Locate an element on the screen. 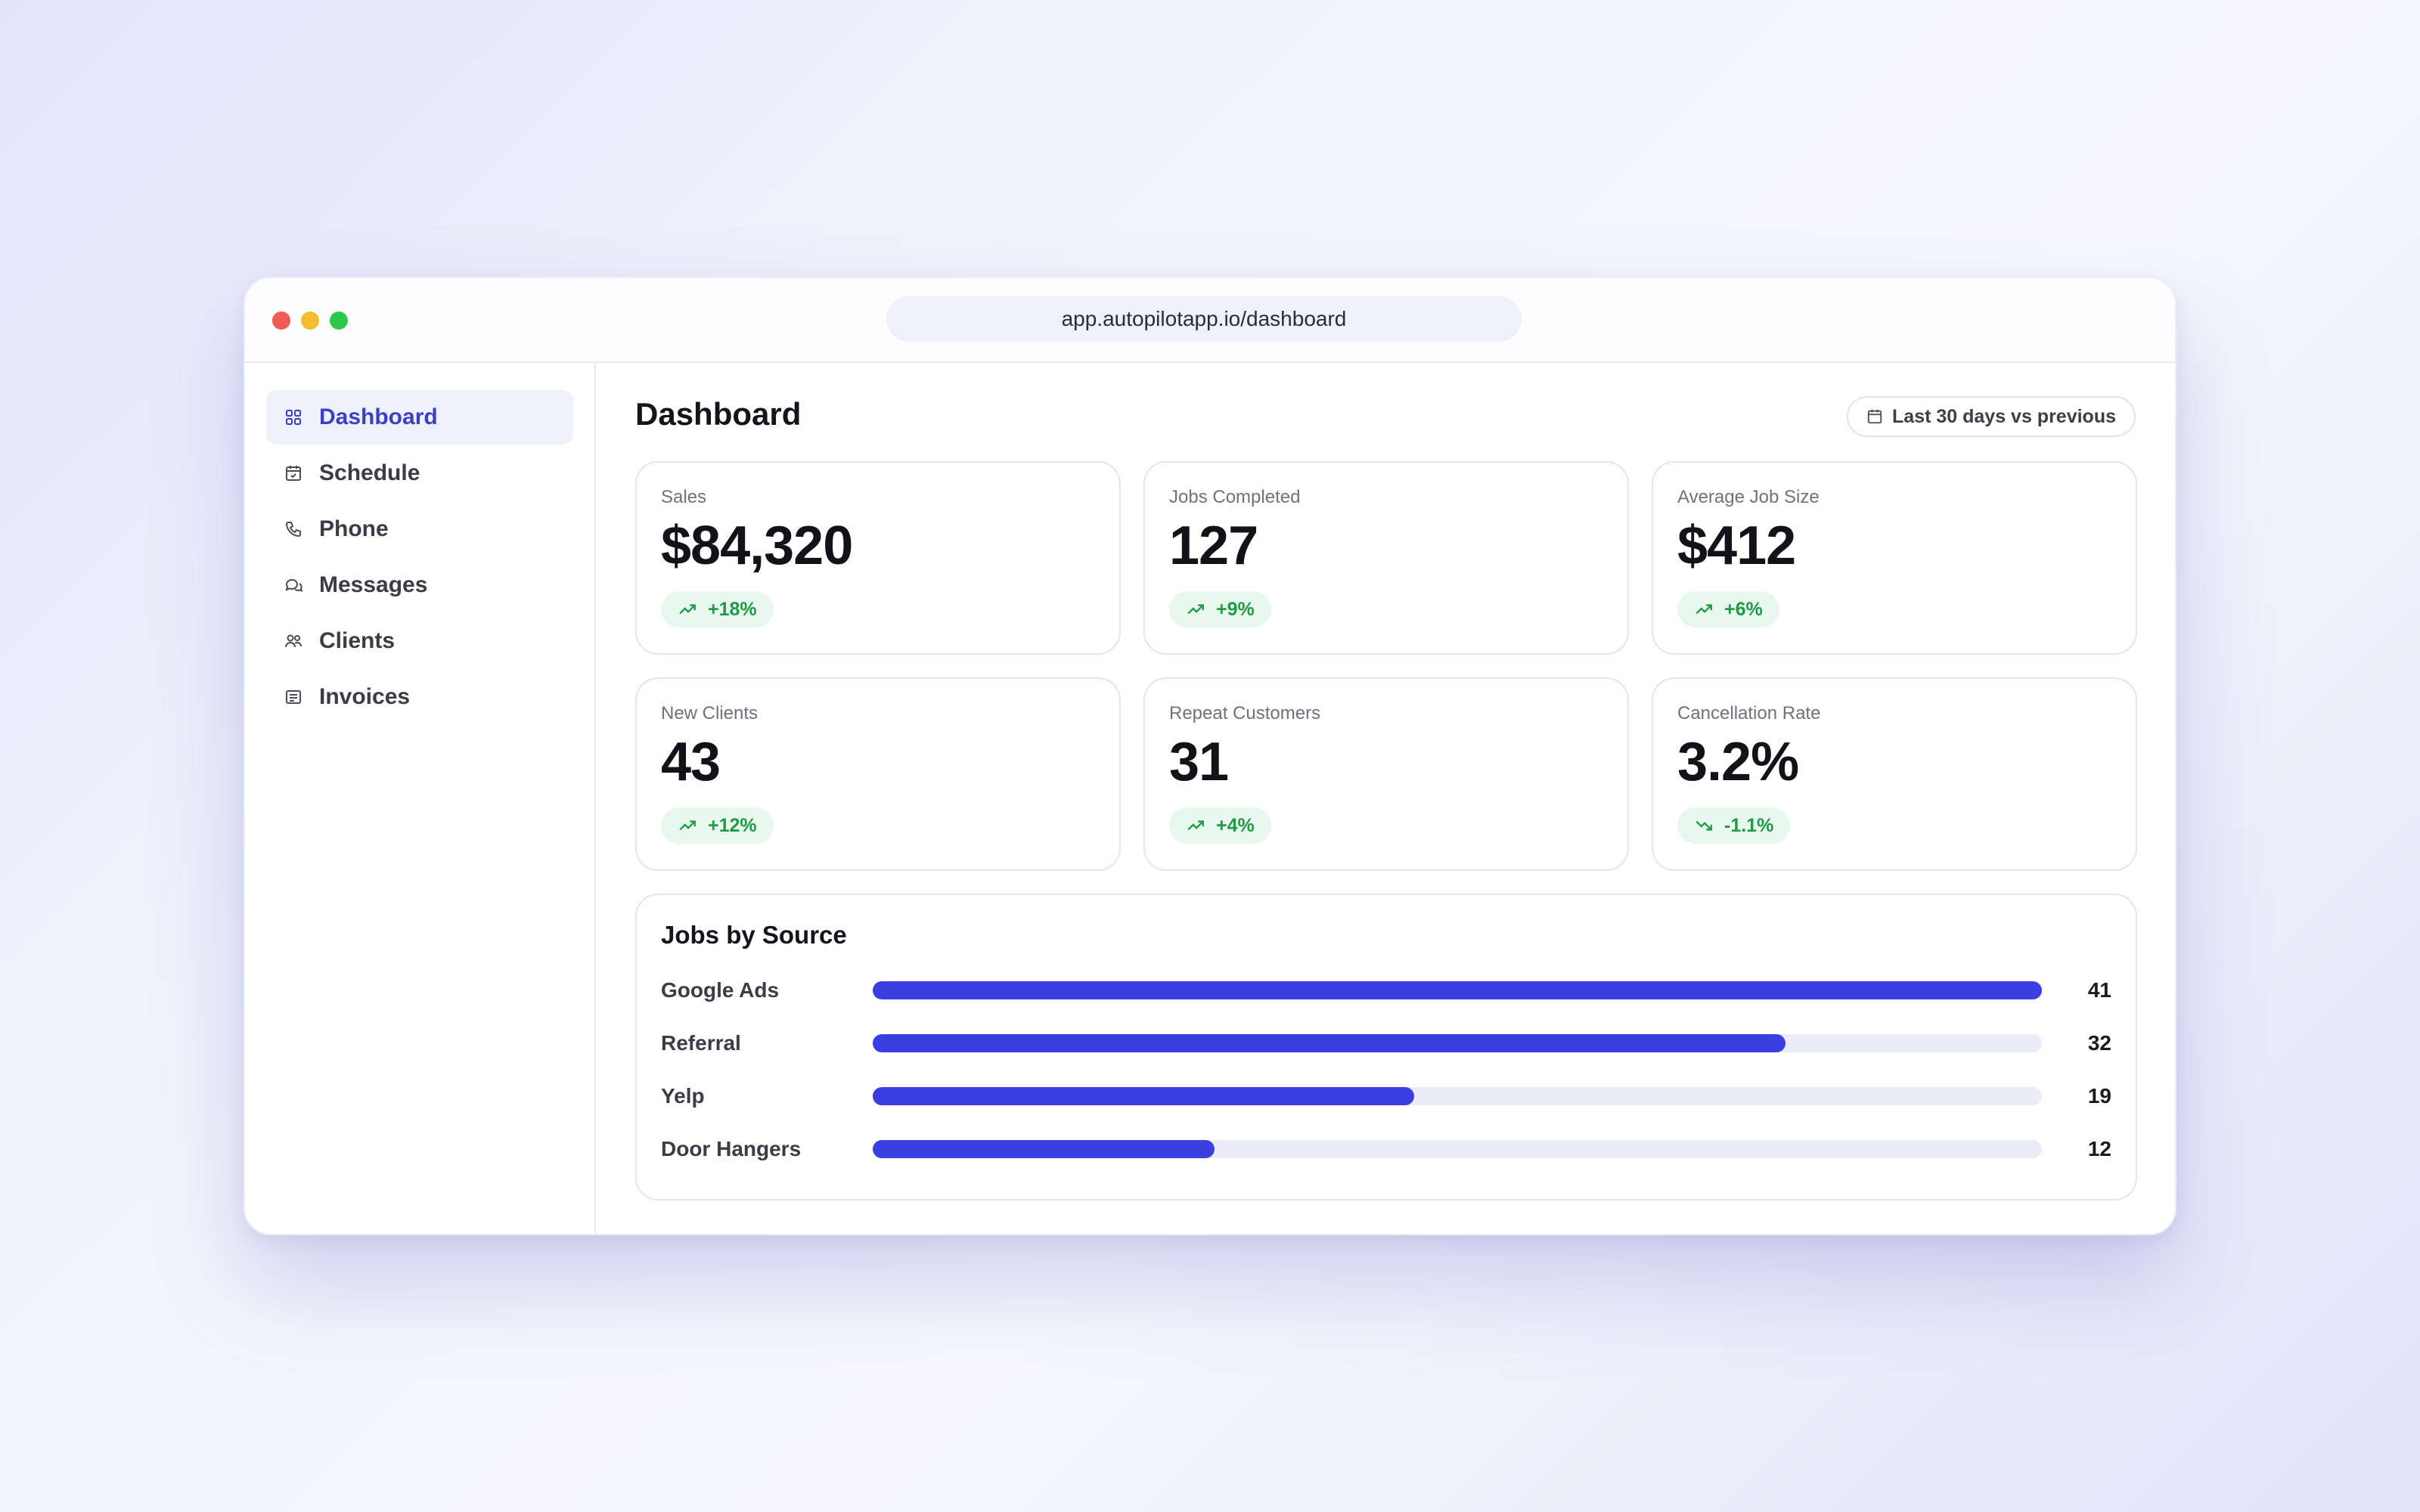 Image resolution: width=2420 pixels, height=1512 pixels. date-range-button: Last 30 days vs previous is located at coordinates (1991, 417).